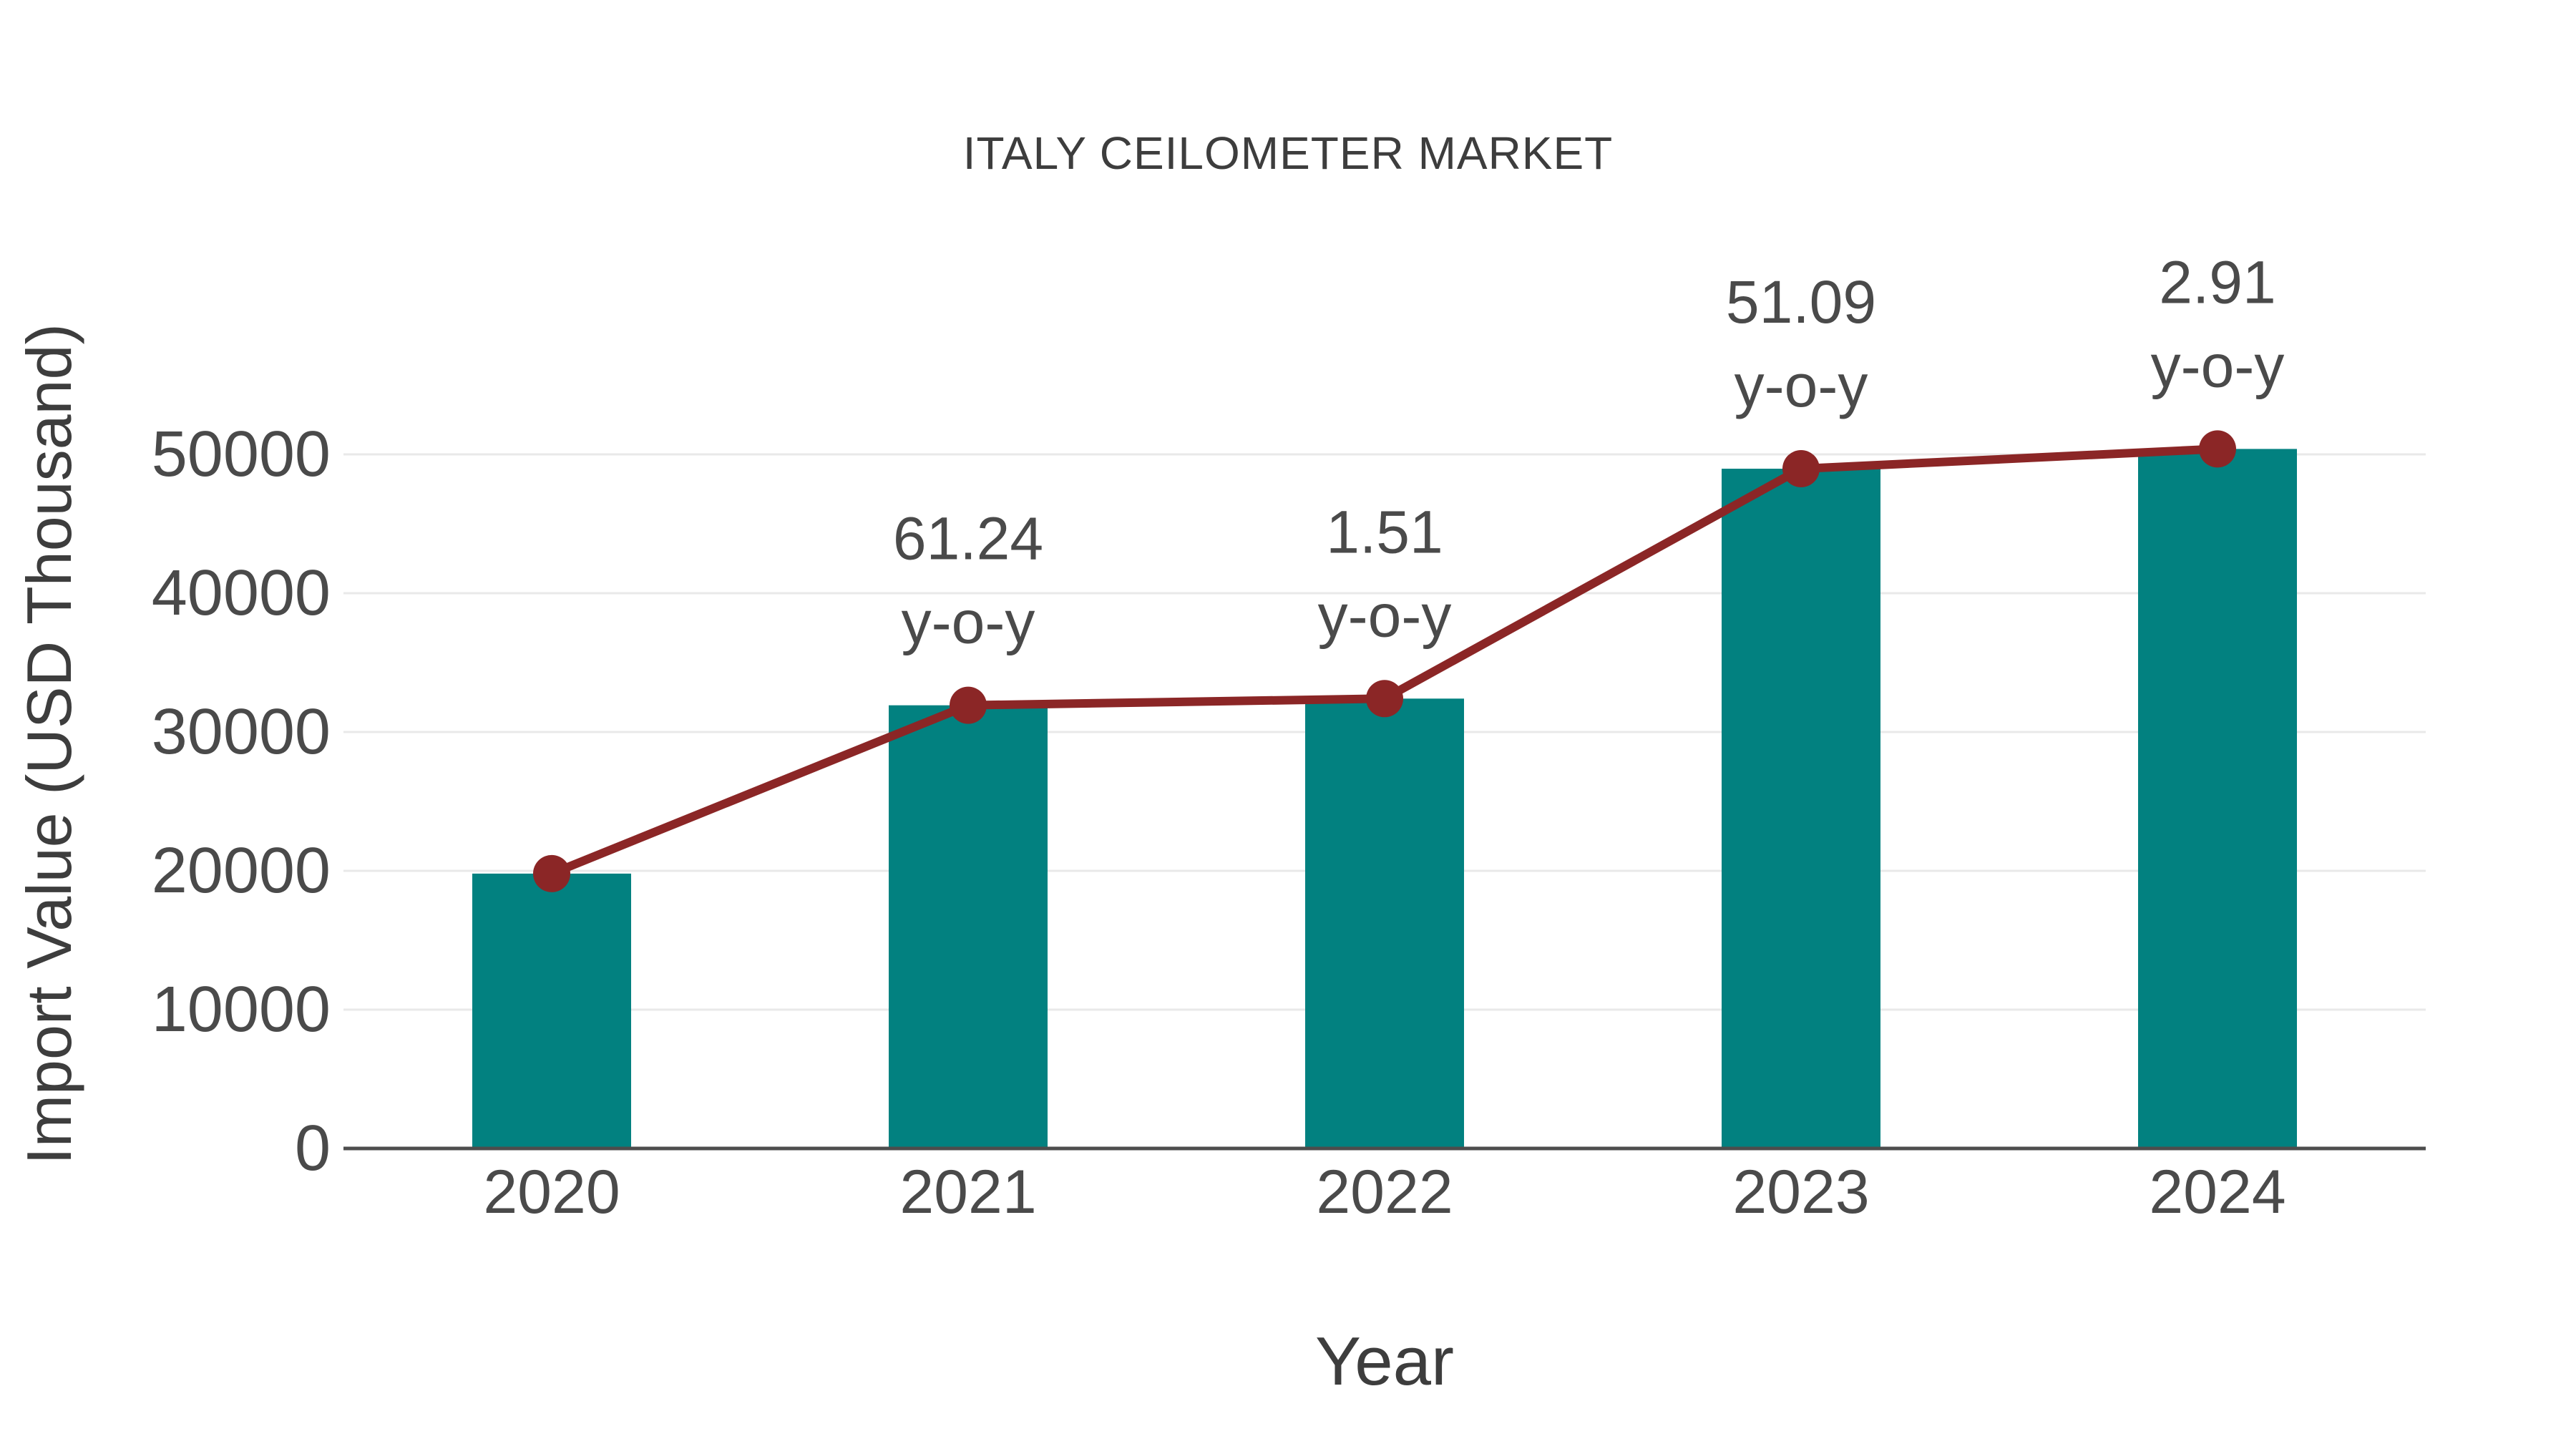 Image resolution: width=2576 pixels, height=1449 pixels. I want to click on marker-2022, so click(1384, 699).